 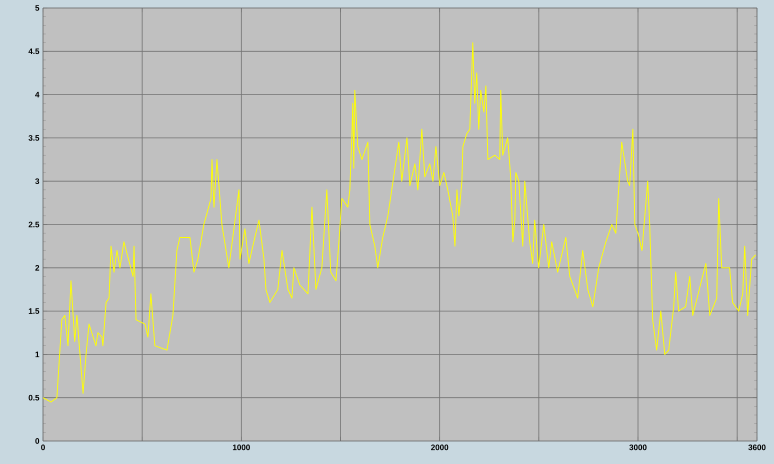 What do you see at coordinates (34, 138) in the screenshot?
I see `y-tick-label: 3.5` at bounding box center [34, 138].